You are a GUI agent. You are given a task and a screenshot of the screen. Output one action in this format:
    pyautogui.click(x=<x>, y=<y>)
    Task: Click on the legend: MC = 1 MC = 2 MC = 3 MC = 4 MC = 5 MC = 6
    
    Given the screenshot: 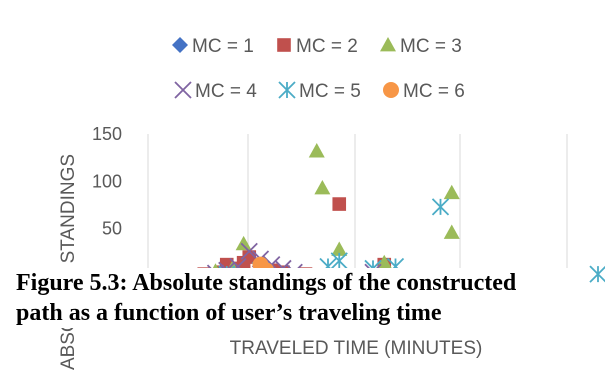 What is the action you would take?
    pyautogui.click(x=318, y=69)
    